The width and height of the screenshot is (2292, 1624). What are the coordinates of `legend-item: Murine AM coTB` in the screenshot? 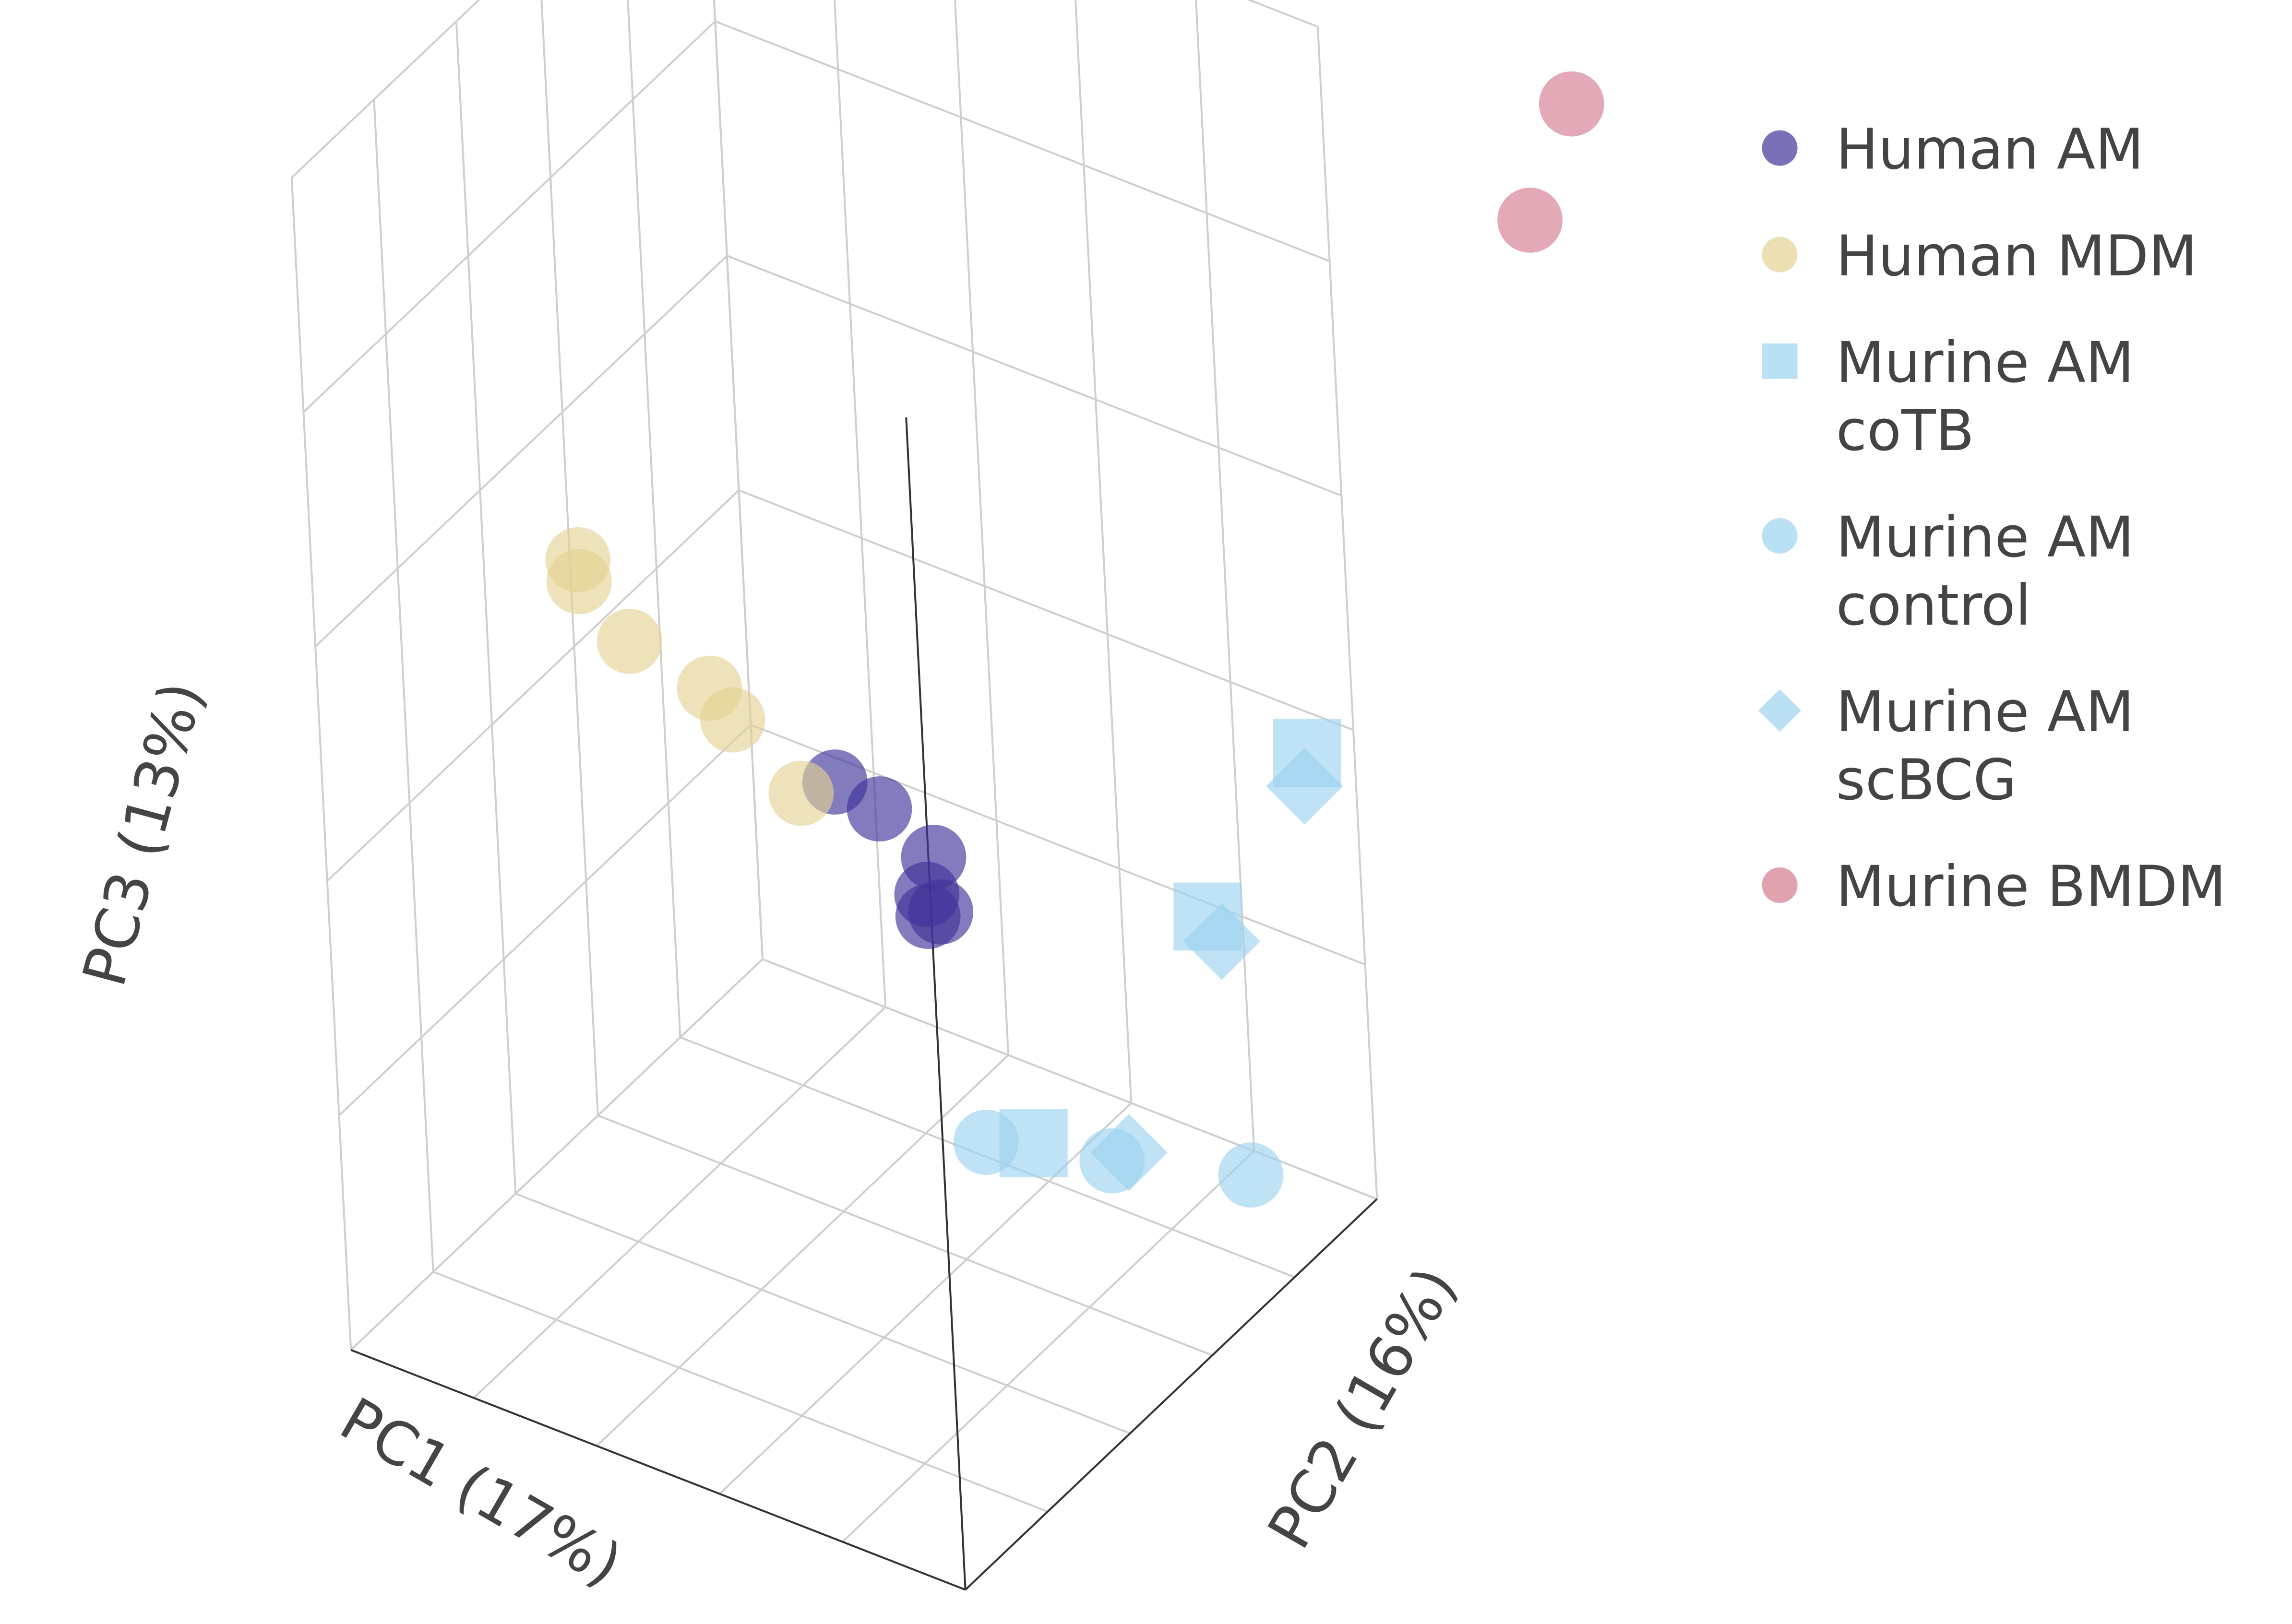 It's located at (2021, 397).